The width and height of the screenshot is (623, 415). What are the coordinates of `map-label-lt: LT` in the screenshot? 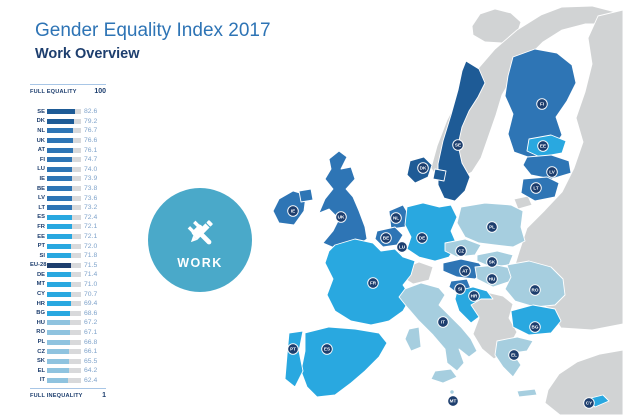 It's located at (536, 188).